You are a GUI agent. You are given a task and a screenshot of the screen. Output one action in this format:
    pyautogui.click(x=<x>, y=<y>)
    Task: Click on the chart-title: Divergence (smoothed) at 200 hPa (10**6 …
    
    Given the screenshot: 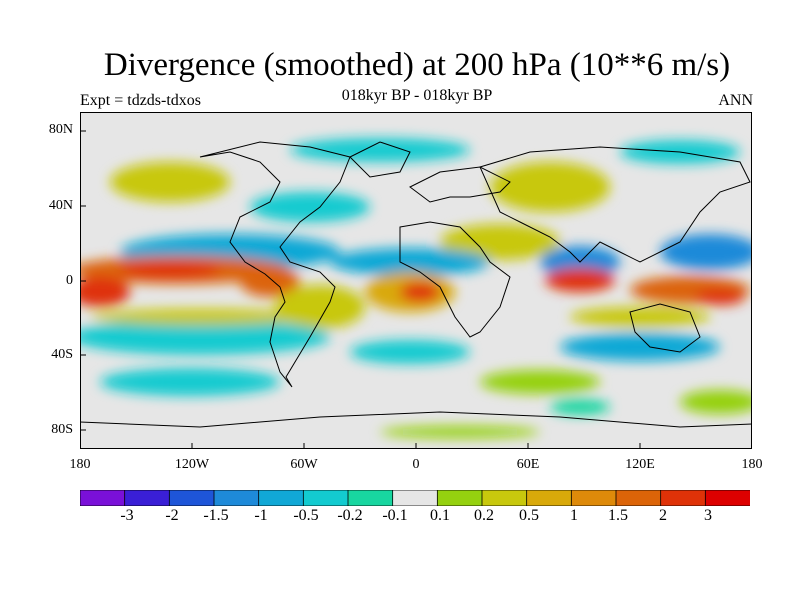 What is the action you would take?
    pyautogui.click(x=417, y=65)
    